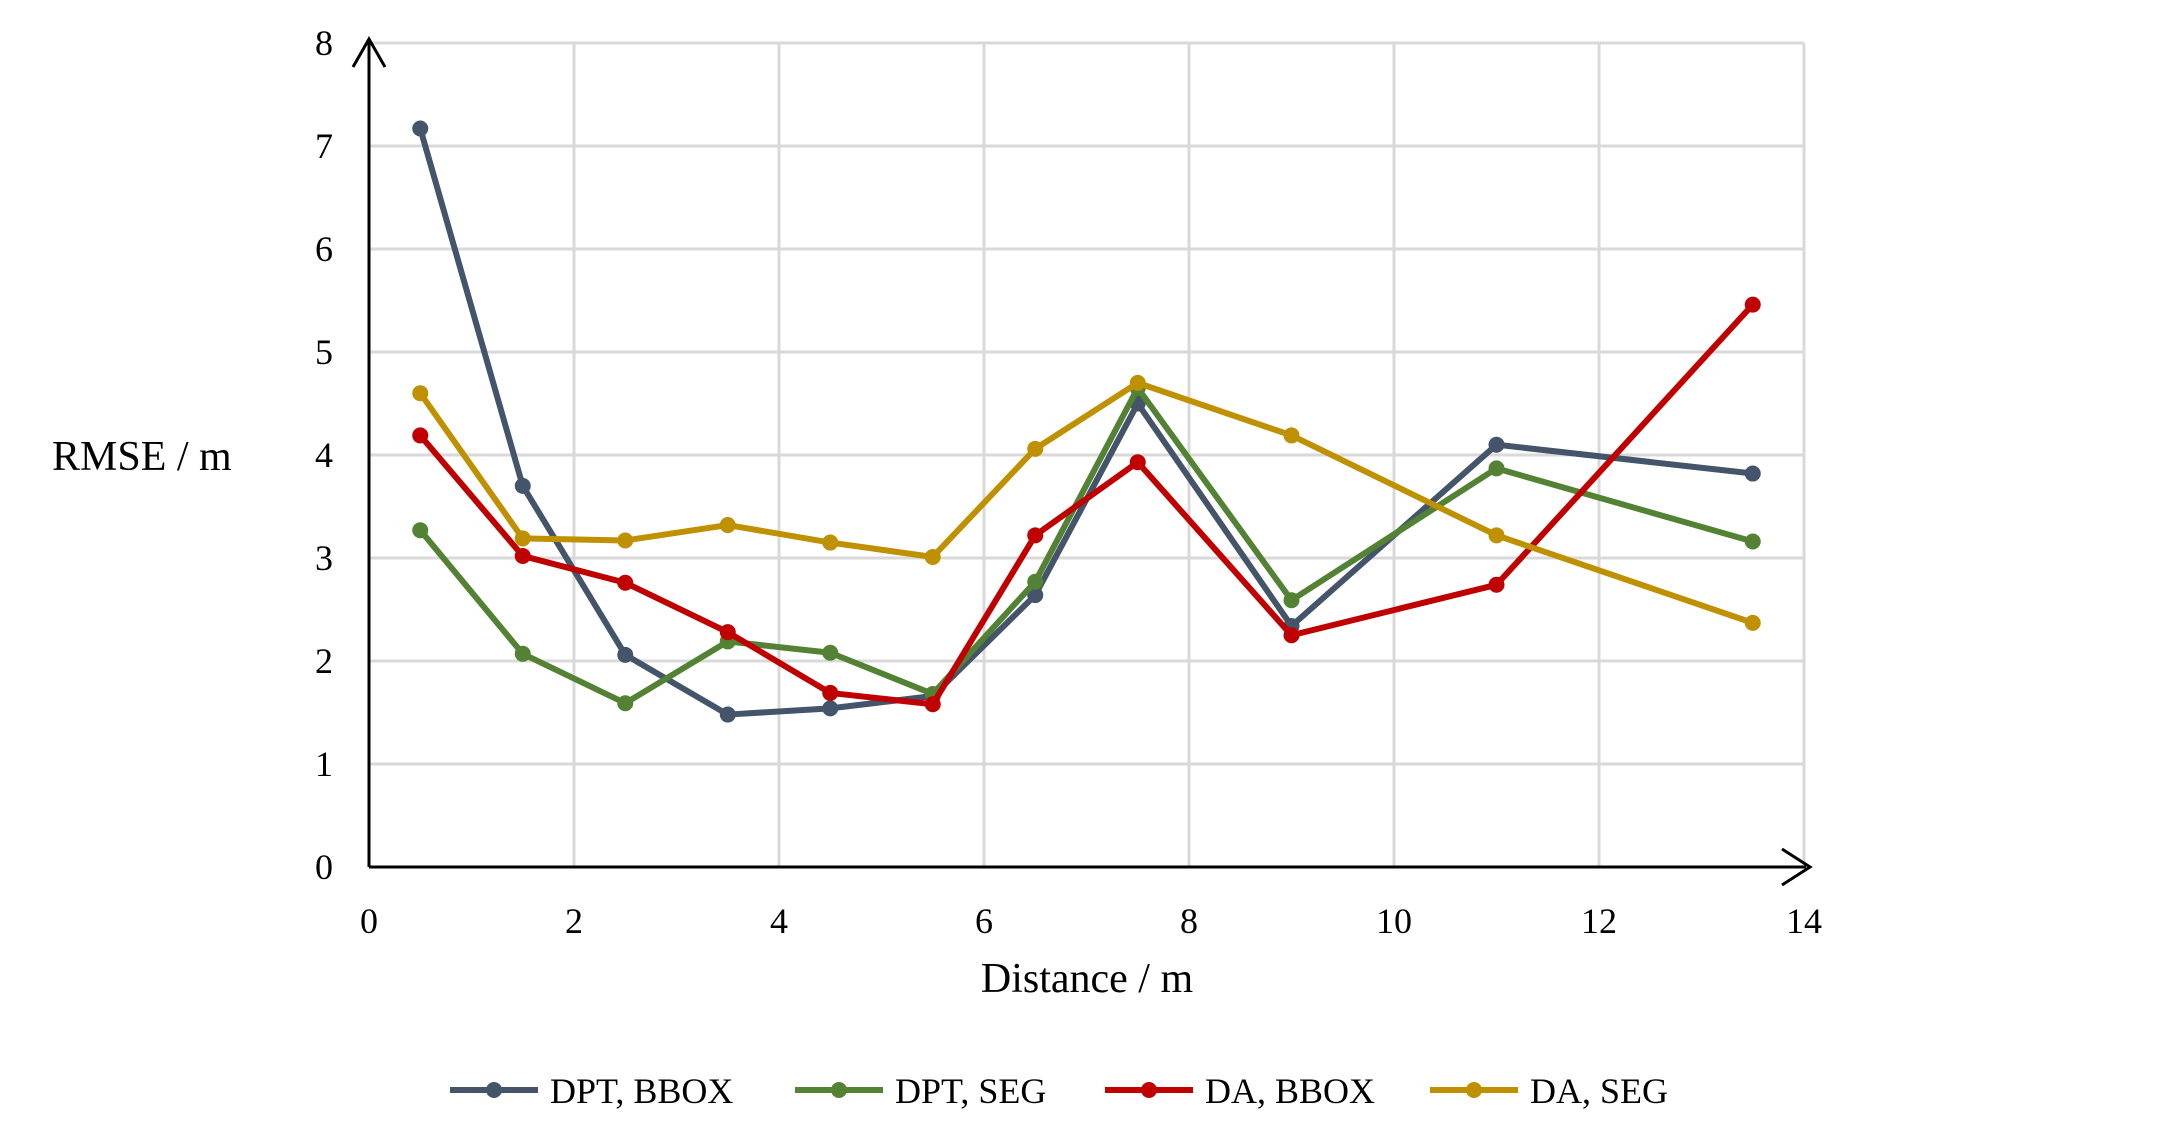 The width and height of the screenshot is (2181, 1130). Describe the element at coordinates (574, 921) in the screenshot. I see `x-tick-label: 2` at that location.